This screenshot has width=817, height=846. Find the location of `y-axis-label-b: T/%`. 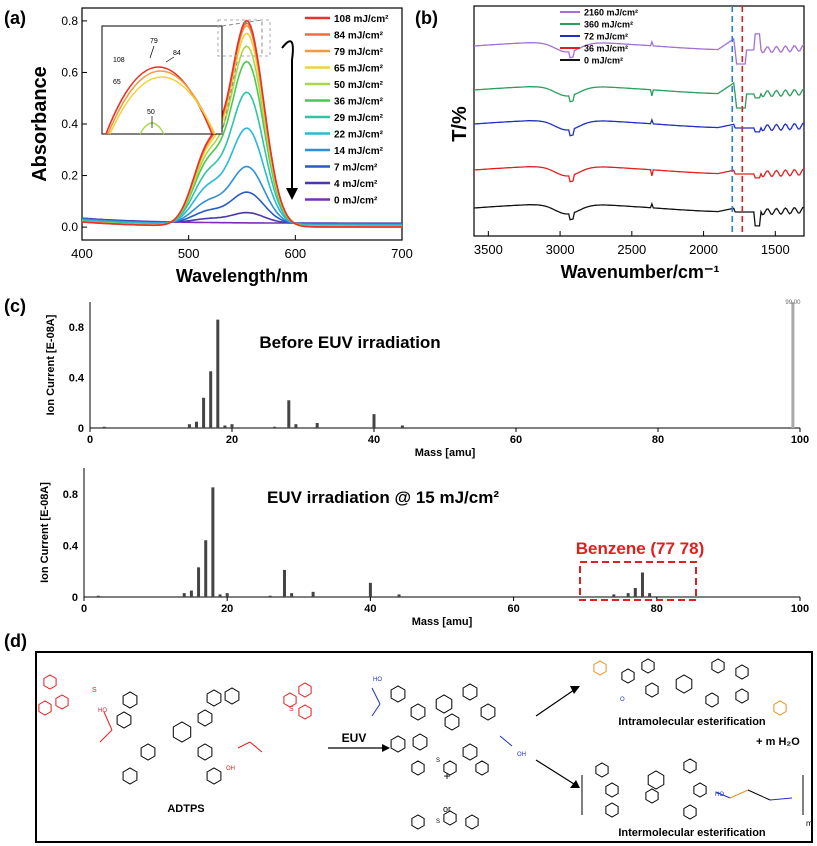

y-axis-label-b: T/% is located at coordinates (460, 124).